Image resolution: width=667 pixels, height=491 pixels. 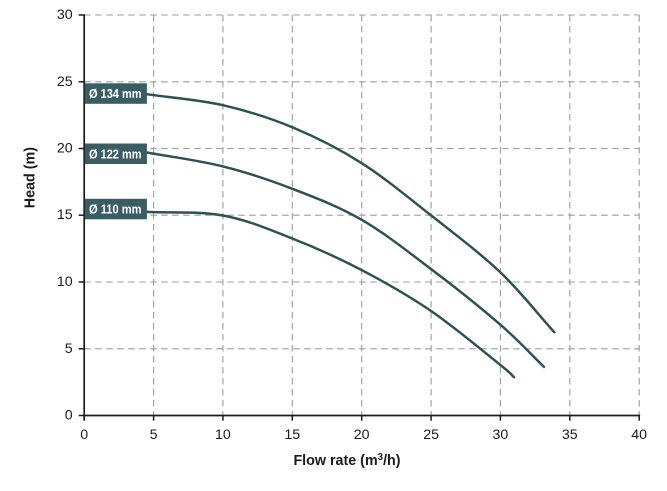 What do you see at coordinates (570, 435) in the screenshot?
I see `svg-text: 35` at bounding box center [570, 435].